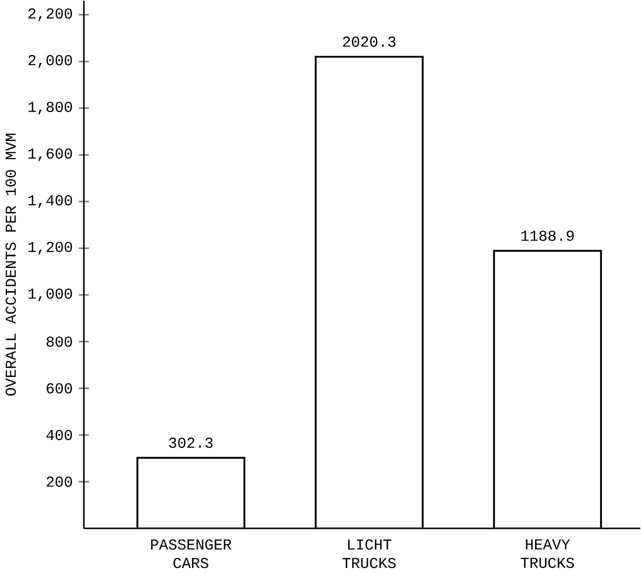 This screenshot has width=641, height=574. I want to click on y-tick-label: 1,600, so click(50, 155).